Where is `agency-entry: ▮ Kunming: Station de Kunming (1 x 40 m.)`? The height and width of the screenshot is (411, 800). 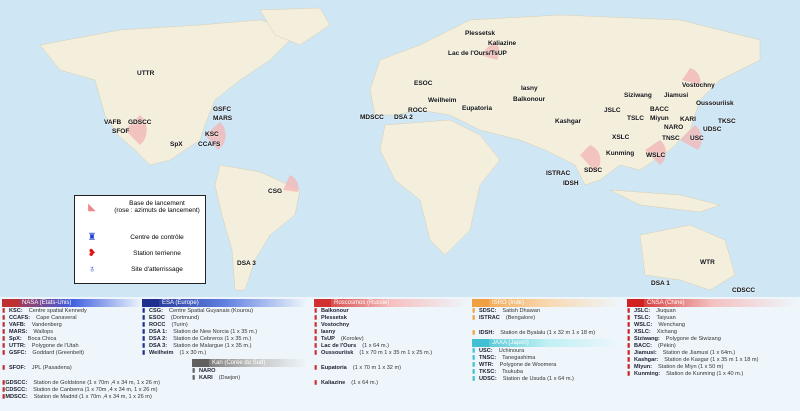
agency-entry: ▮ Kunming: Station de Kunming (1 x 40 m.) is located at coordinates (712, 374).